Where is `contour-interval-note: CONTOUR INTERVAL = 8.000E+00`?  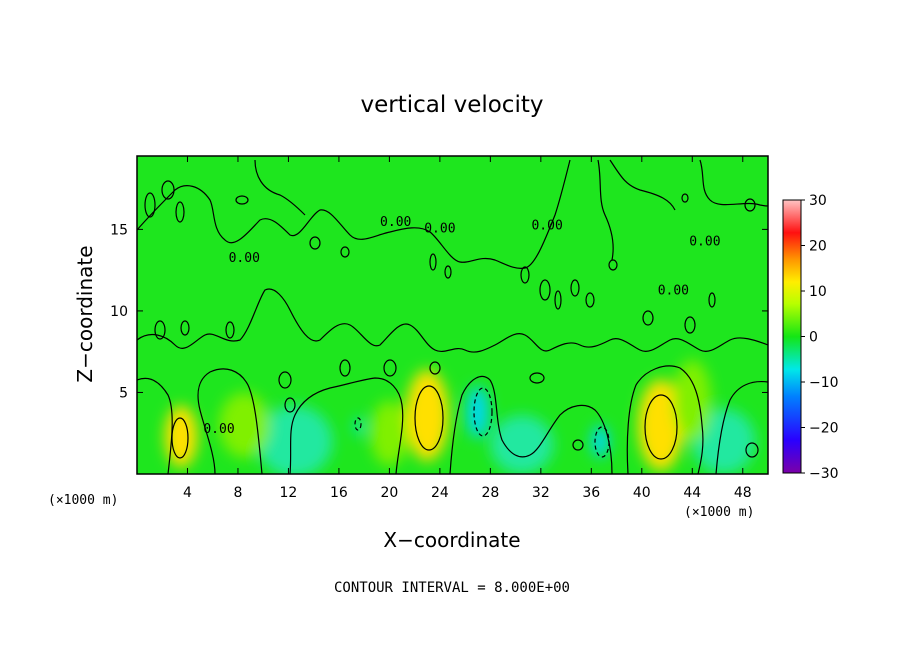
contour-interval-note: CONTOUR INTERVAL = 8.000E+00 is located at coordinates (452, 588).